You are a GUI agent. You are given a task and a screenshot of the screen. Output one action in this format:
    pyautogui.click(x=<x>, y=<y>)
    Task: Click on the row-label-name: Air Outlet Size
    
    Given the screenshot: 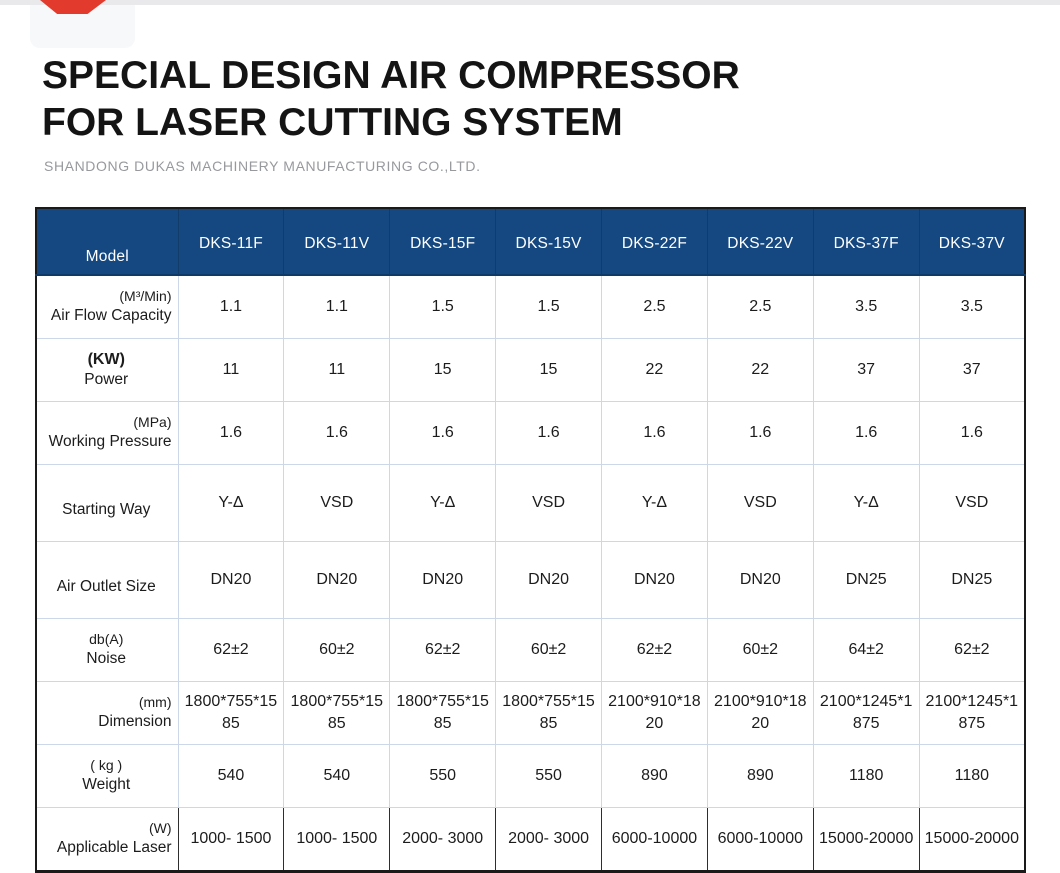 What is the action you would take?
    pyautogui.click(x=106, y=586)
    